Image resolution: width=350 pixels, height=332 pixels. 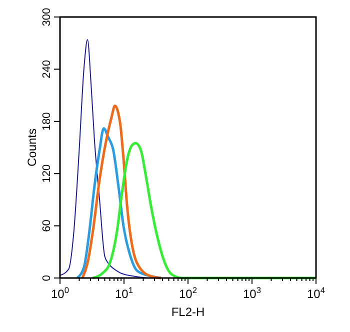 What do you see at coordinates (47, 226) in the screenshot?
I see `y-tick-label: 60` at bounding box center [47, 226].